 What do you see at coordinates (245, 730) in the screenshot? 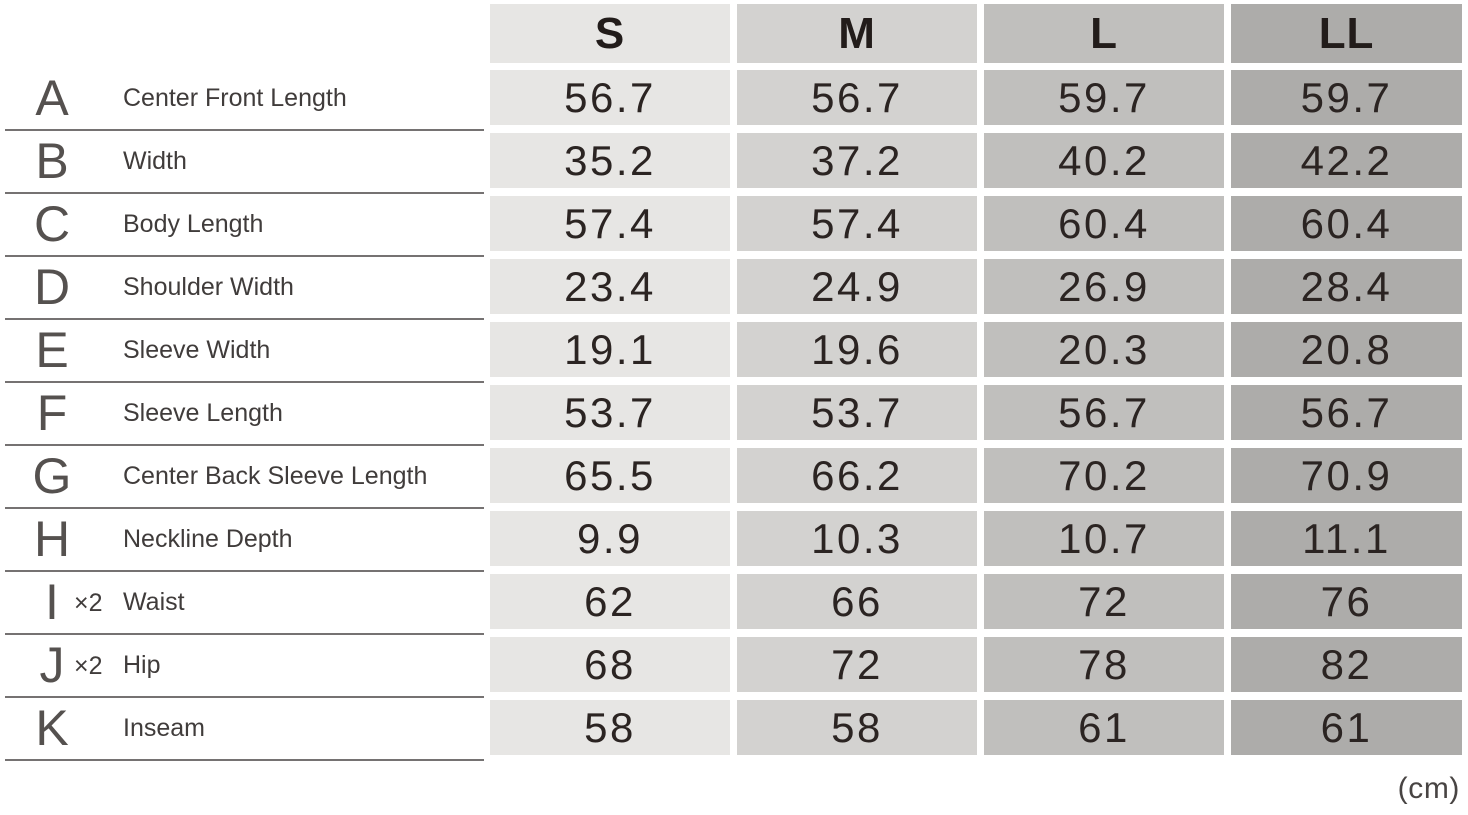
I see `row-header: K Inseam` at bounding box center [245, 730].